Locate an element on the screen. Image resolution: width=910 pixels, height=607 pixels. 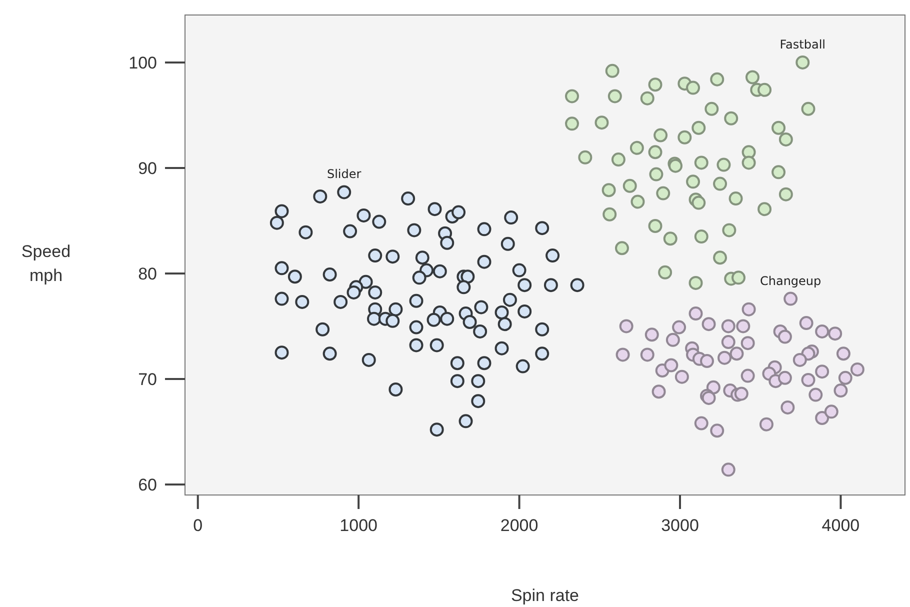
x-tick-label: 2000 is located at coordinates (519, 525).